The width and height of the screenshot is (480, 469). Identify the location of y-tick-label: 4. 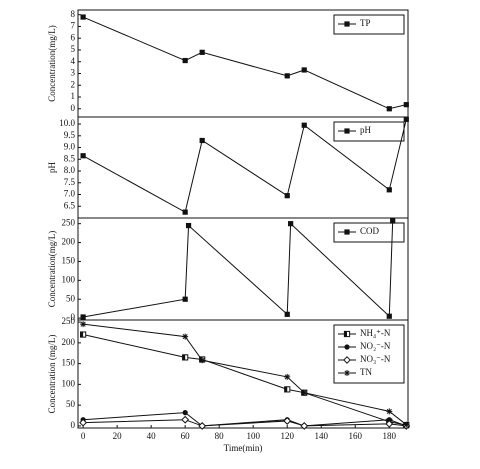
(73, 61).